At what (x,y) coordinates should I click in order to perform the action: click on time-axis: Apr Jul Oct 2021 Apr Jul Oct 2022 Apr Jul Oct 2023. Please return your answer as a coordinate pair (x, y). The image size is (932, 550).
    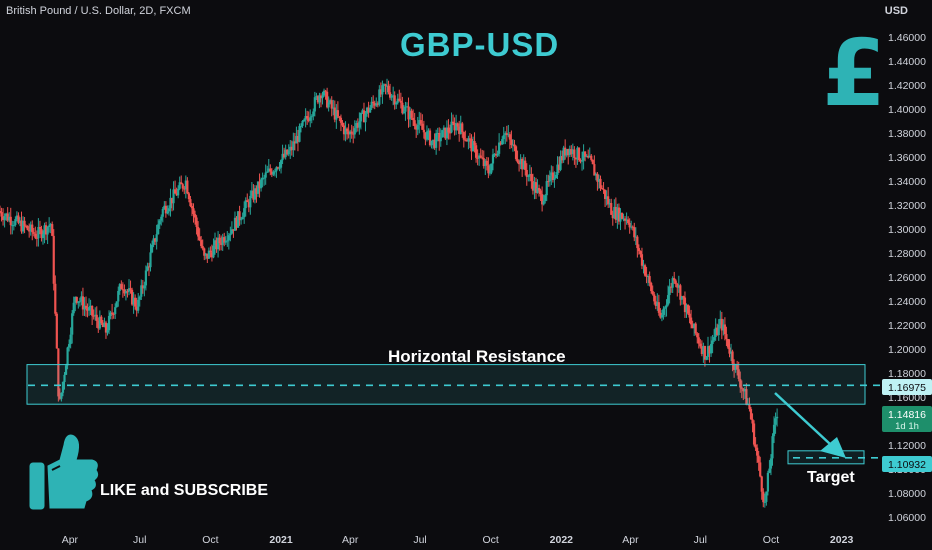
    Looking at the image, I should click on (458, 540).